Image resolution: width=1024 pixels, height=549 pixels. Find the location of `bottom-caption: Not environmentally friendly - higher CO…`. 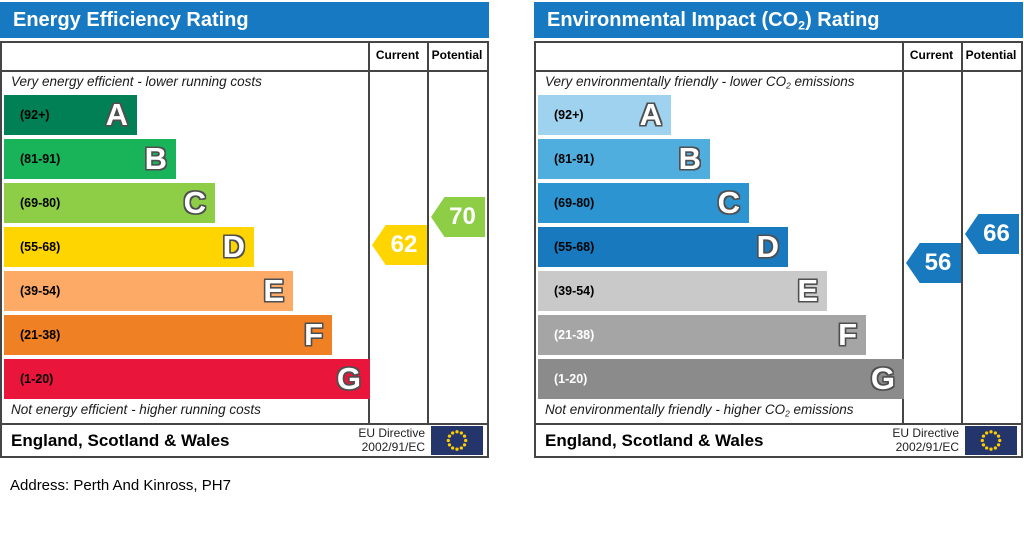

bottom-caption: Not environmentally friendly - higher CO… is located at coordinates (699, 410).